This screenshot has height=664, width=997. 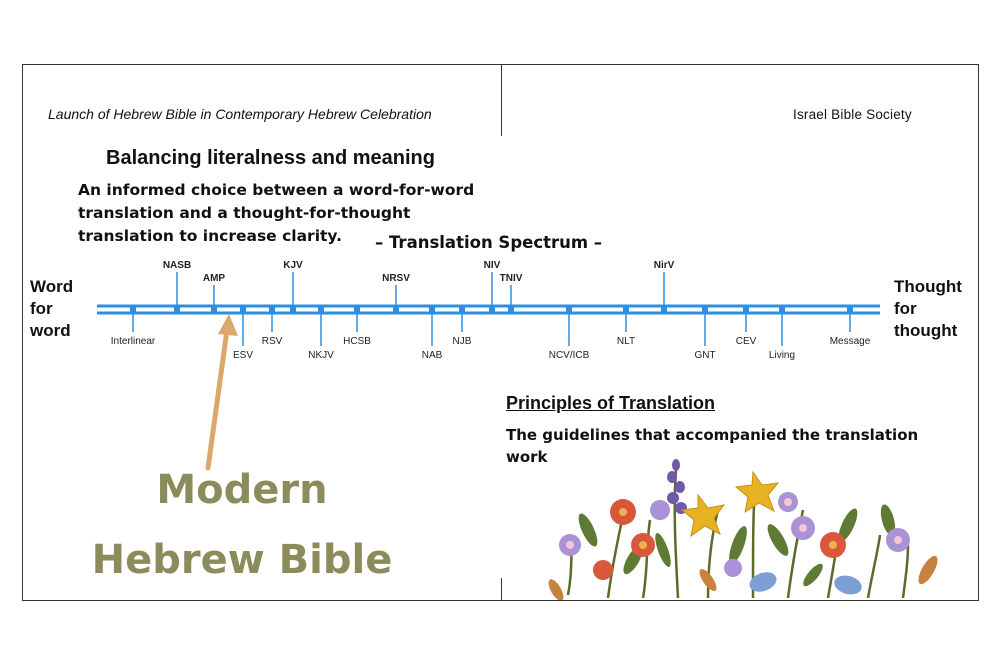 What do you see at coordinates (704, 355) in the screenshot?
I see `translation-label-gnt: GNT` at bounding box center [704, 355].